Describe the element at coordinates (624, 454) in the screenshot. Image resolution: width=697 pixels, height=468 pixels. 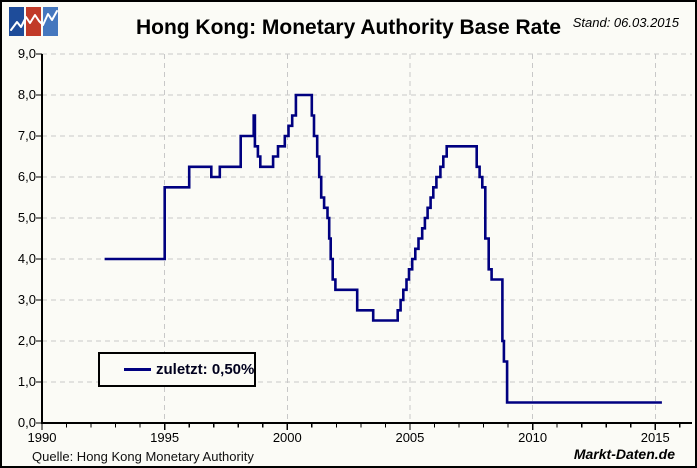
I see `brand-text: Markt-Daten.de` at that location.